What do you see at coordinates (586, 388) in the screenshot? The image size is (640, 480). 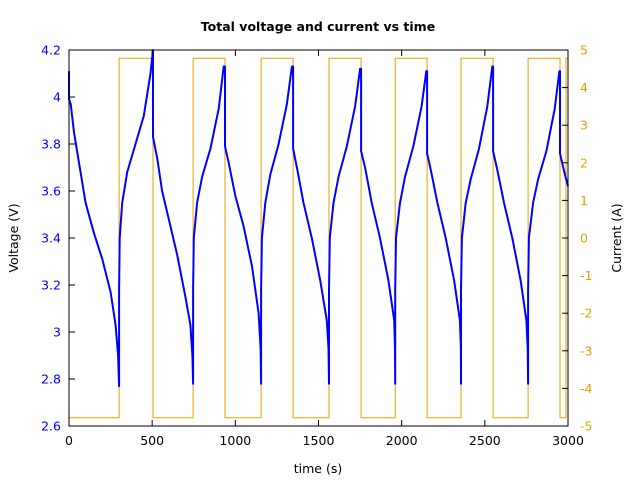 I see `y2-tick-label: -4` at bounding box center [586, 388].